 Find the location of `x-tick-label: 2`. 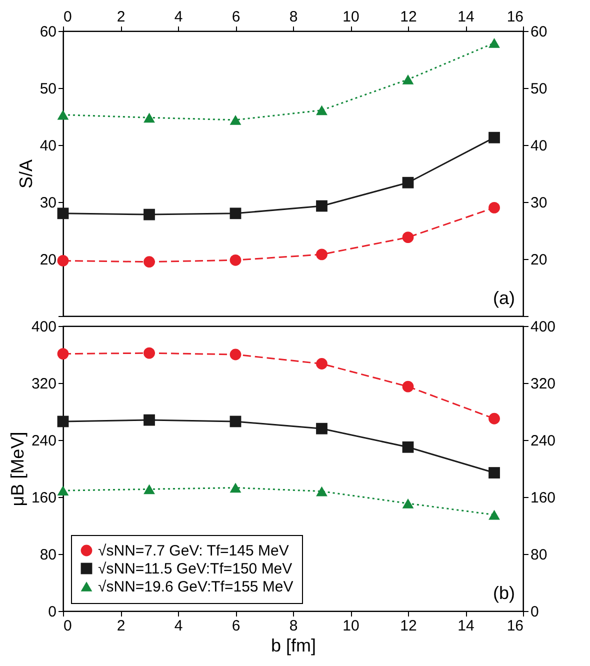

x-tick-label: 2 is located at coordinates (121, 626).